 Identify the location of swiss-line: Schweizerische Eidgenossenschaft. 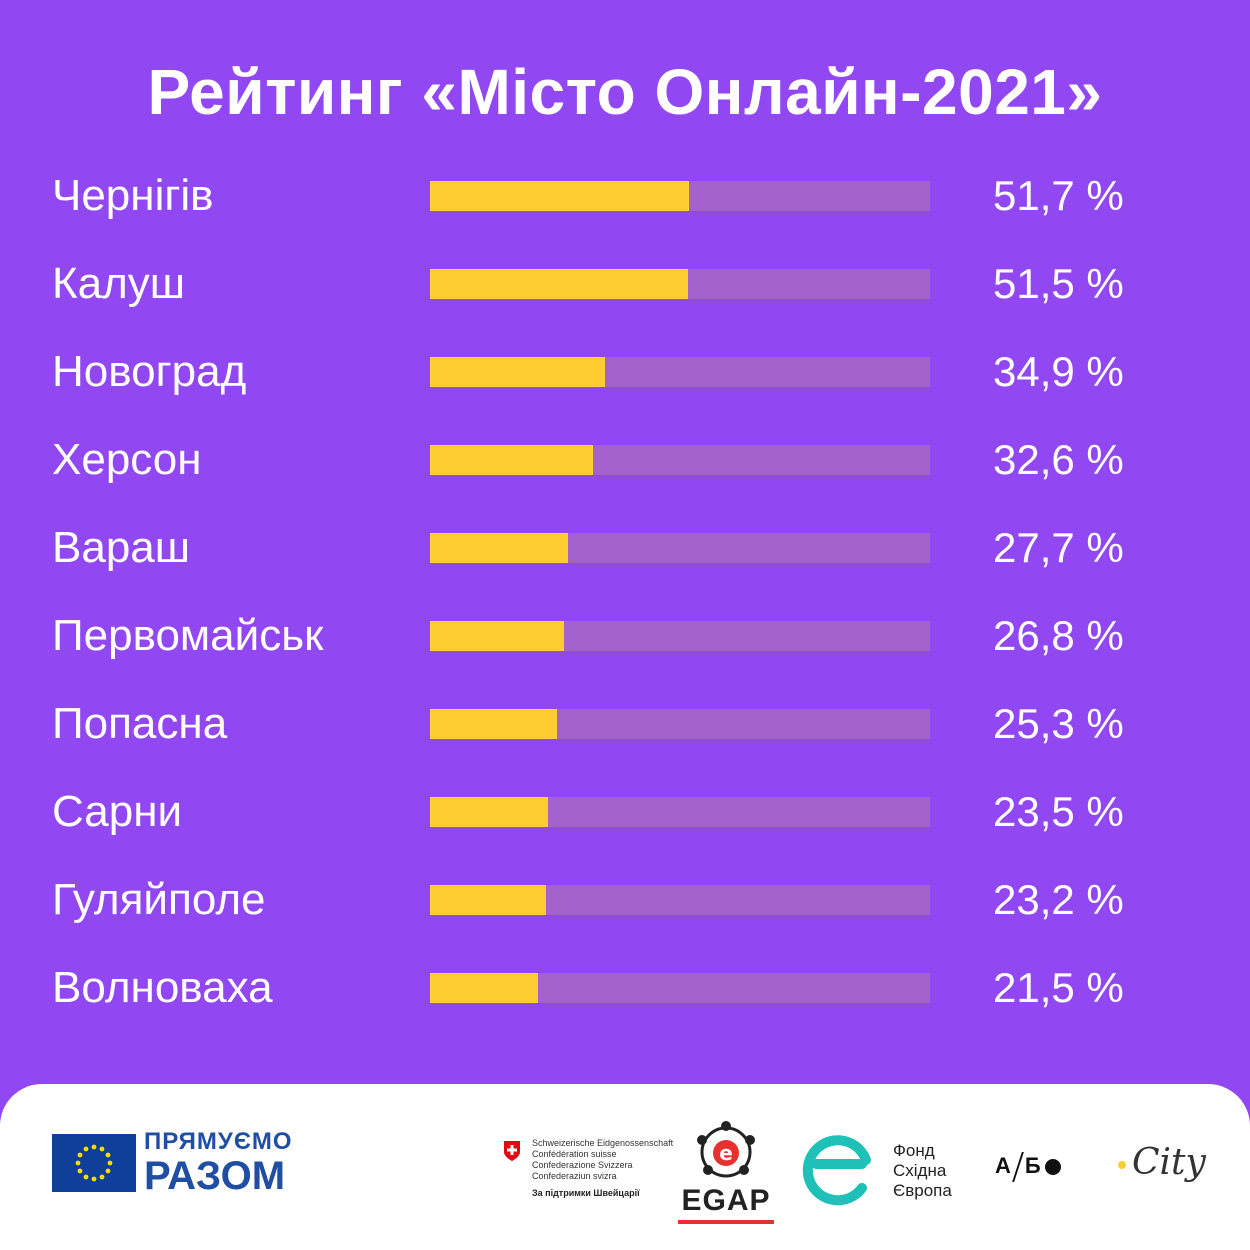
(603, 1143).